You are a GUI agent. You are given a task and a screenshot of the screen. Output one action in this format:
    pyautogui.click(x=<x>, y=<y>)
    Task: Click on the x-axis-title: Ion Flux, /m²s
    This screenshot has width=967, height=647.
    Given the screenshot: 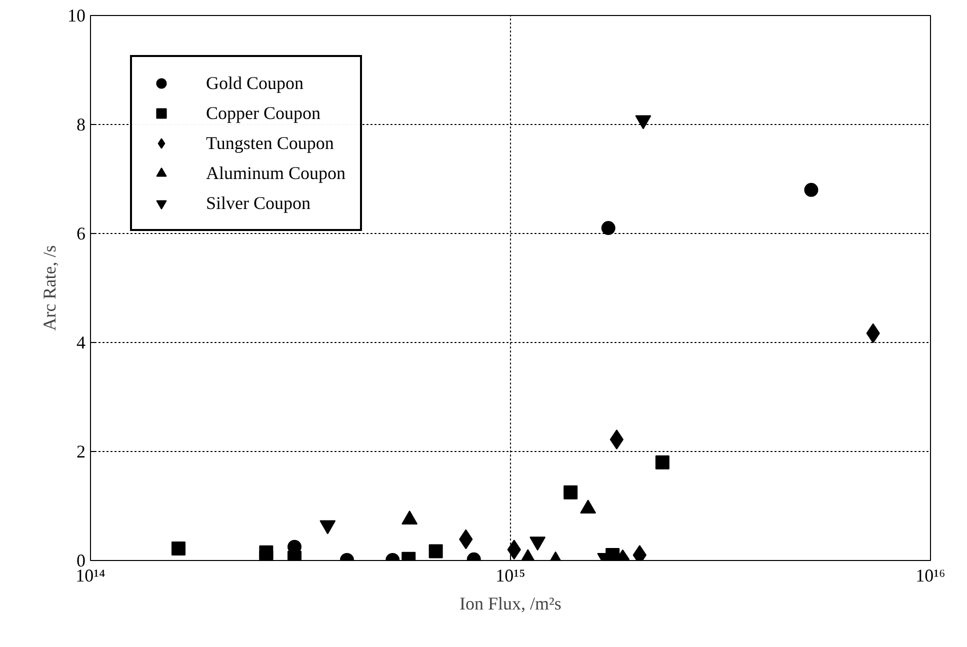 What is the action you would take?
    pyautogui.click(x=511, y=604)
    